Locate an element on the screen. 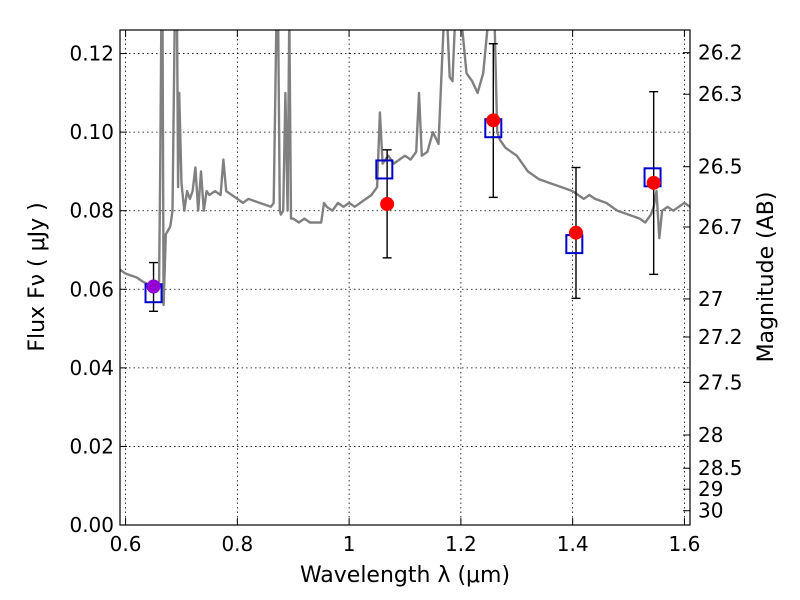 Image resolution: width=800 pixels, height=600 pixels. y2-tick-label: 29 is located at coordinates (710, 489).